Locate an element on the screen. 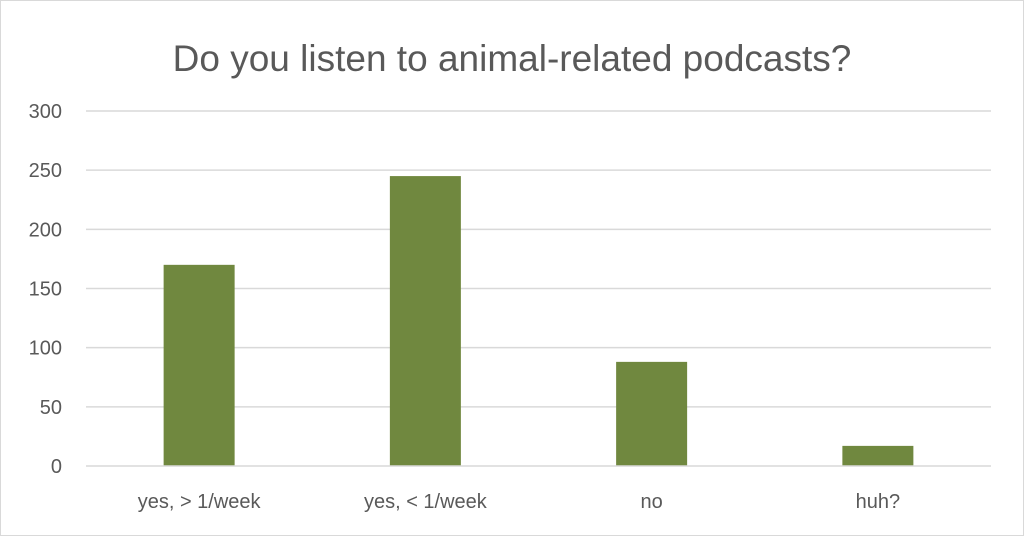  y-tick-label: 0 is located at coordinates (56, 467).